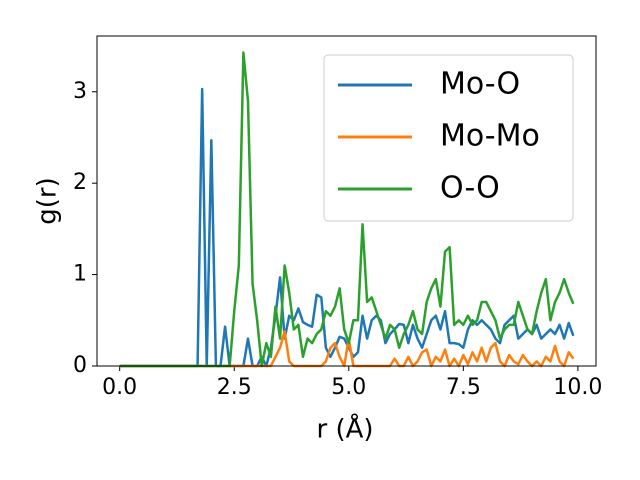  Describe the element at coordinates (470, 188) in the screenshot. I see `legend-label: O-O` at that location.